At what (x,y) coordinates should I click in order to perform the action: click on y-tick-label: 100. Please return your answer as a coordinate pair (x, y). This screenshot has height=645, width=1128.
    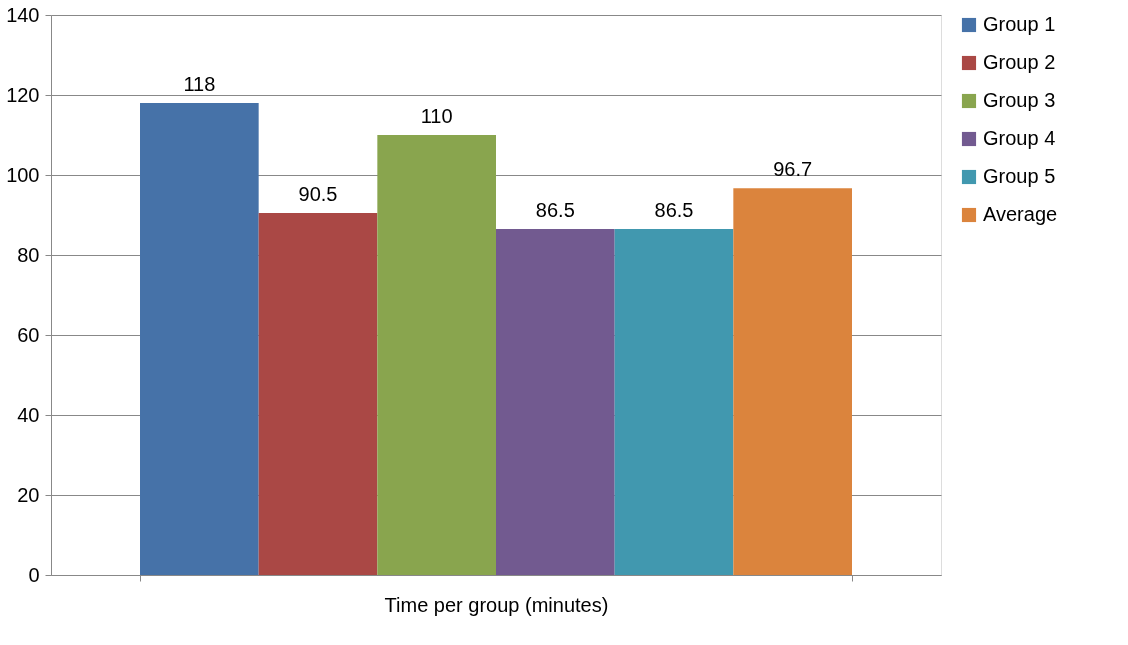
    Looking at the image, I should click on (23, 174).